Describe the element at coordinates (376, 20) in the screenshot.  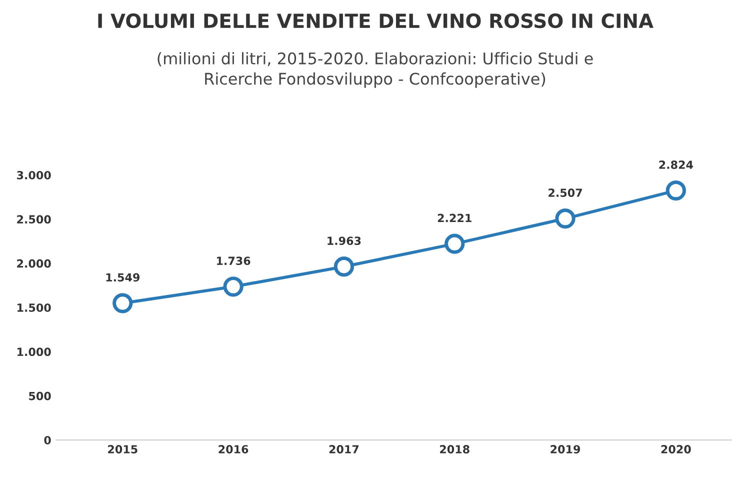
I see `chart-title: I VOLUMI DELLE VENDITE DEL VINO ROSSO IN CINA` at that location.